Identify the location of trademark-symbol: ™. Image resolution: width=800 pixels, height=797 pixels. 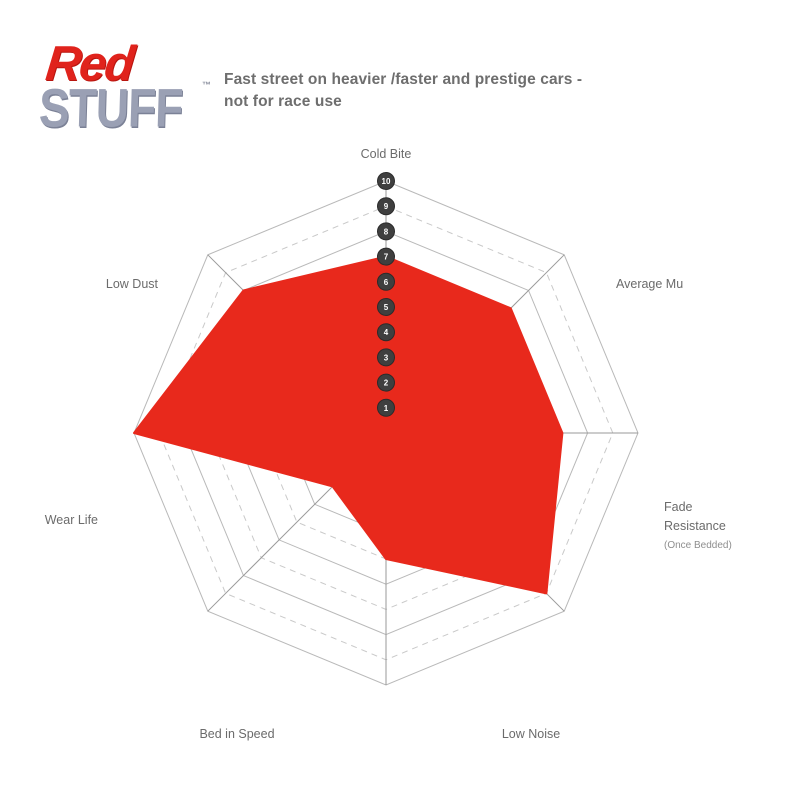
(206, 85).